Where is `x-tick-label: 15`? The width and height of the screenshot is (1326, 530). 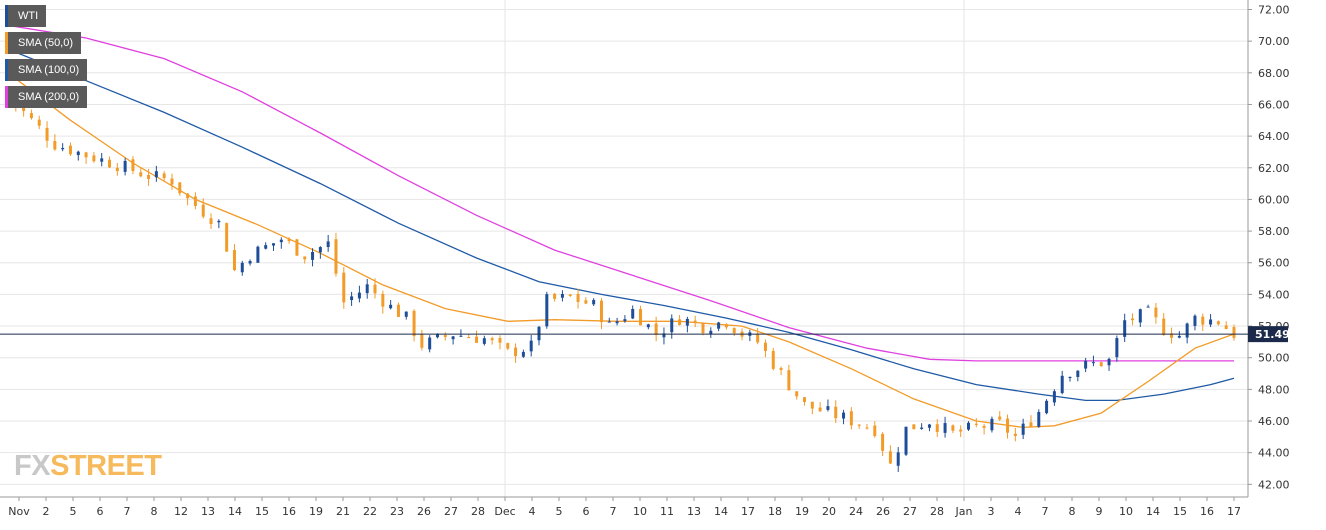 x-tick-label: 15 is located at coordinates (1180, 511).